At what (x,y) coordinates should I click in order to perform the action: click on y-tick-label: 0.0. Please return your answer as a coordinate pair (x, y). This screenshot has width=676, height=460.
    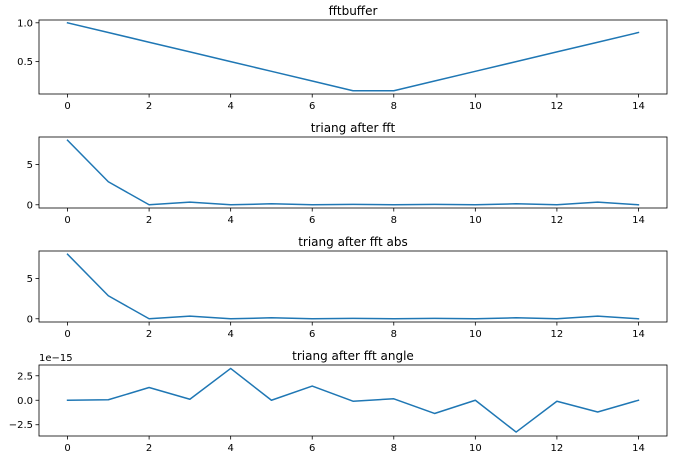
    Looking at the image, I should click on (25, 401).